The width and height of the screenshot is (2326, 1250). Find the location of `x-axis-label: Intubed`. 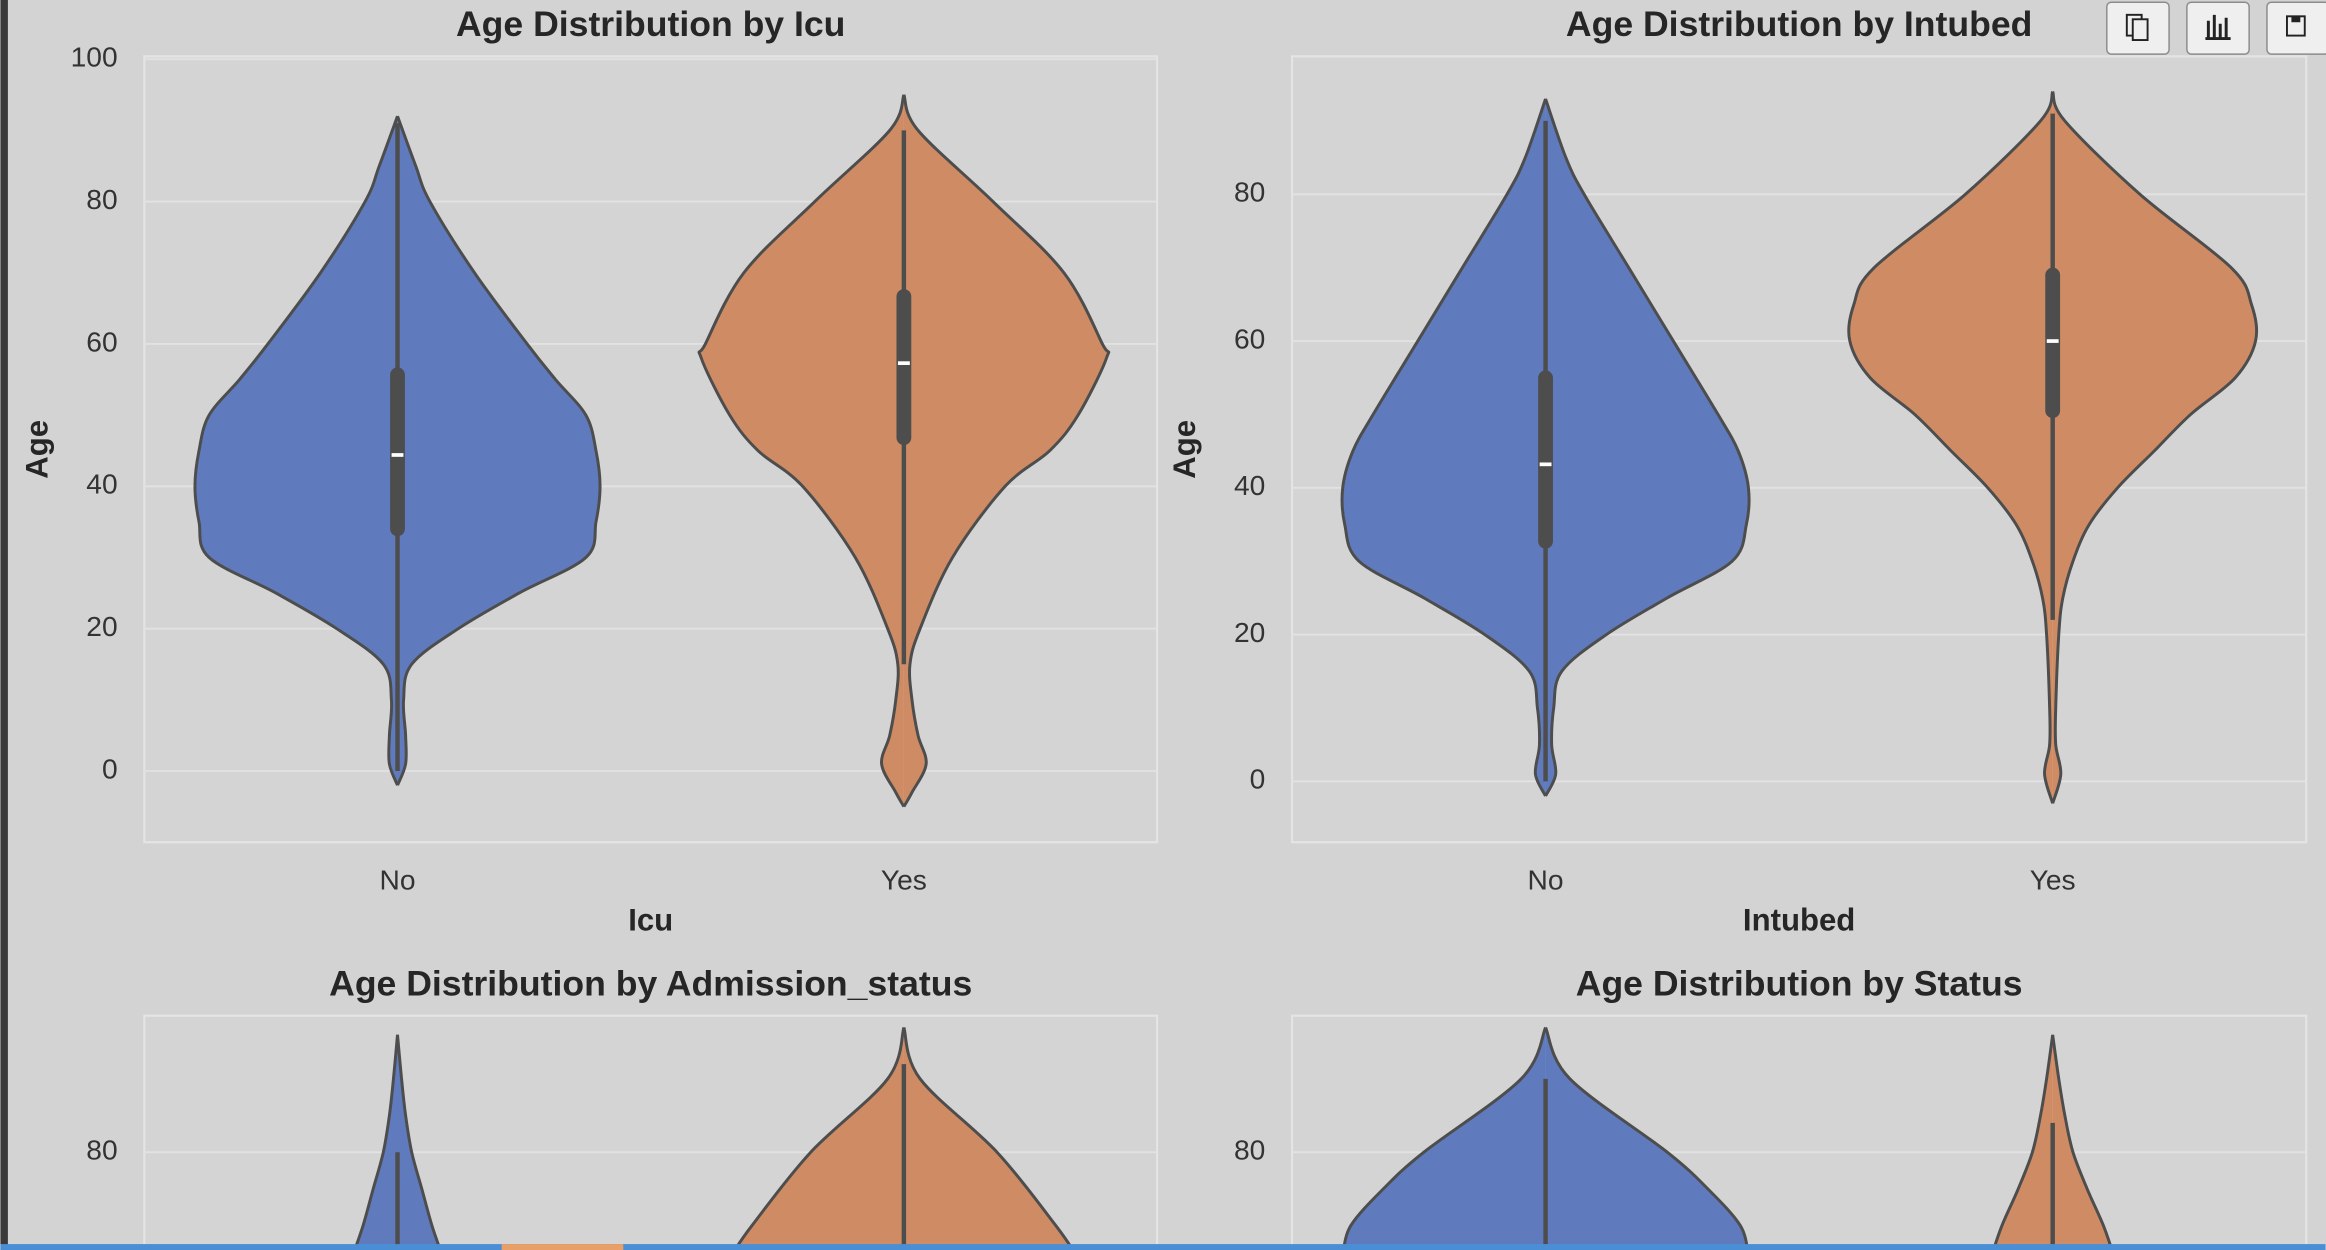

x-axis-label: Intubed is located at coordinates (1799, 920).